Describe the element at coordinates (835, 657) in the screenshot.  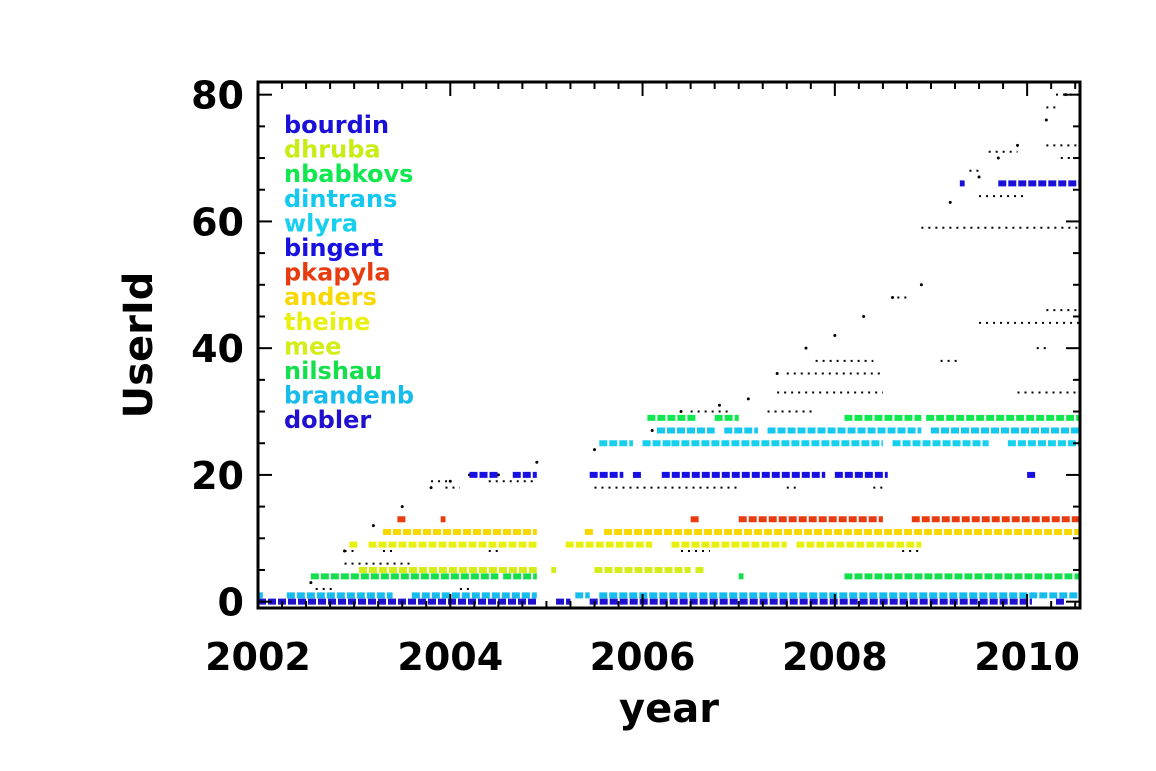
I see `x-tick-label: 2008` at that location.